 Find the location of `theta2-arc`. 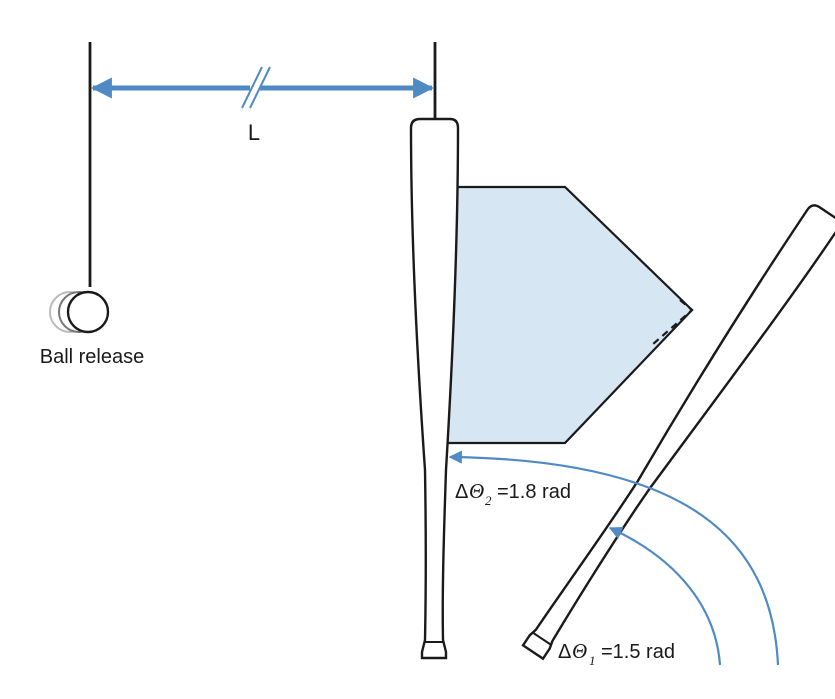

theta2-arc is located at coordinates (614, 558).